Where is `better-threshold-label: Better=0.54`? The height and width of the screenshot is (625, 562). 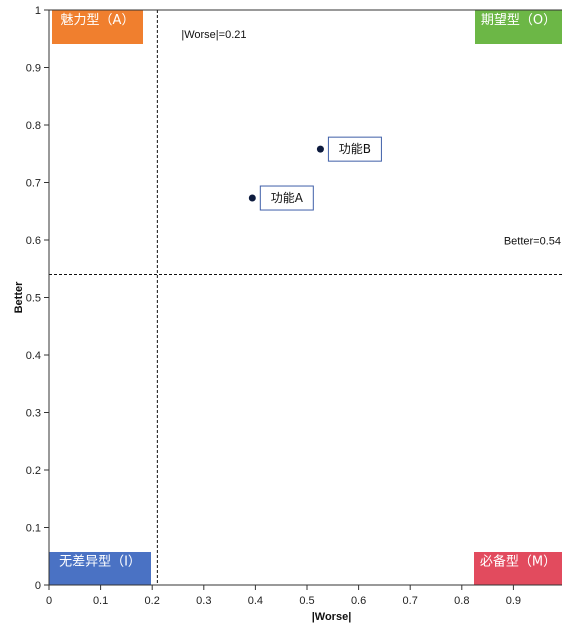
better-threshold-label: Better=0.54 is located at coordinates (532, 242).